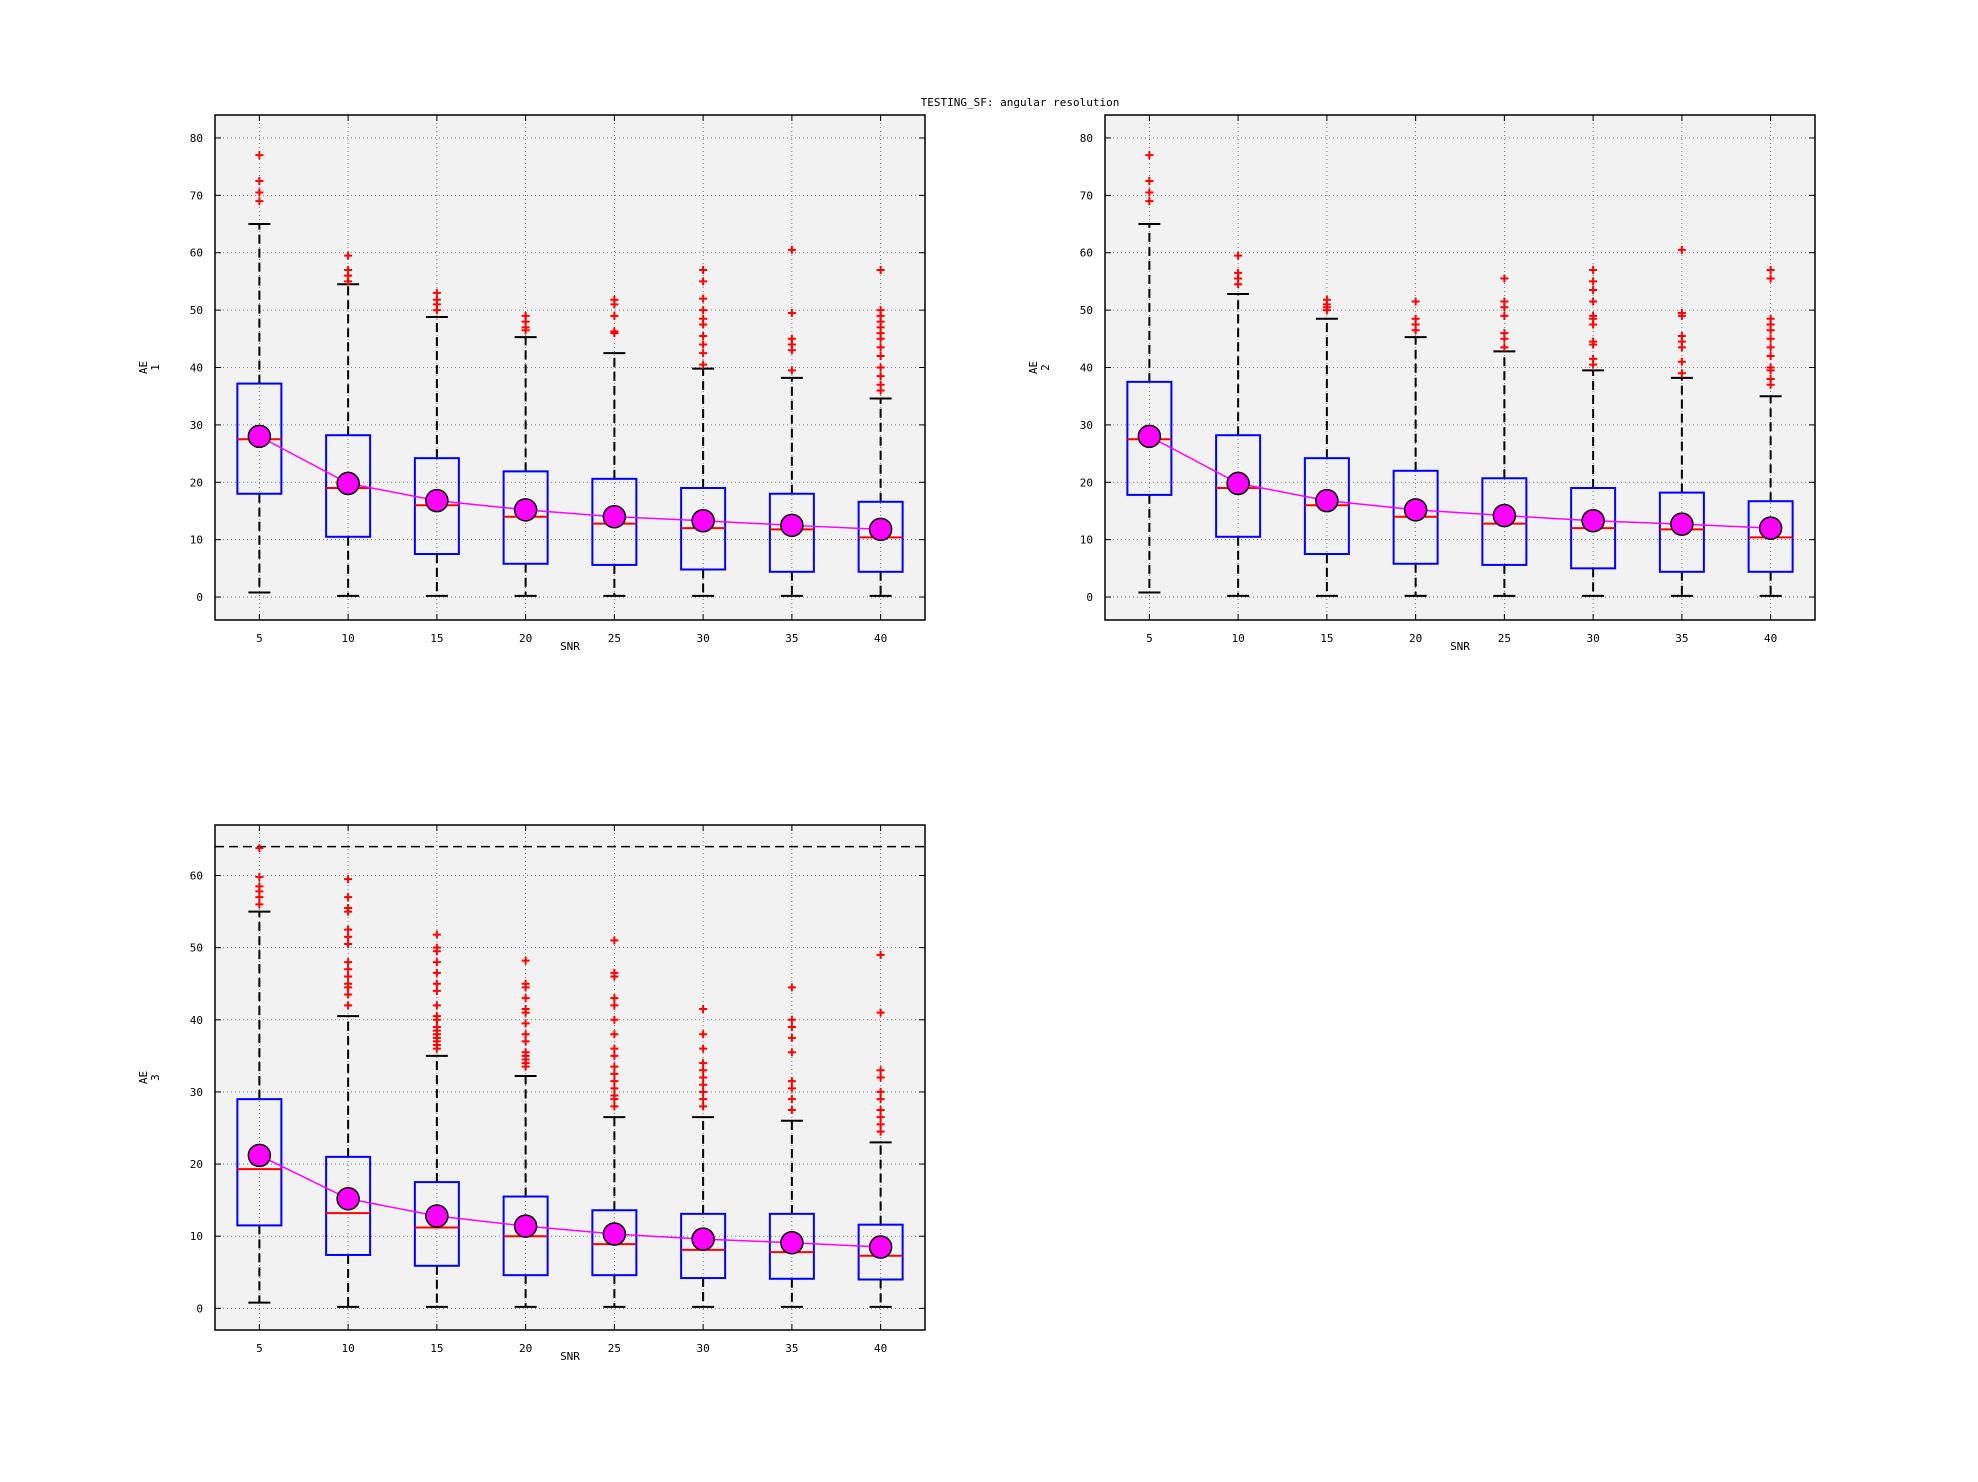  What do you see at coordinates (196, 1236) in the screenshot?
I see `y-tick-label: 10` at bounding box center [196, 1236].